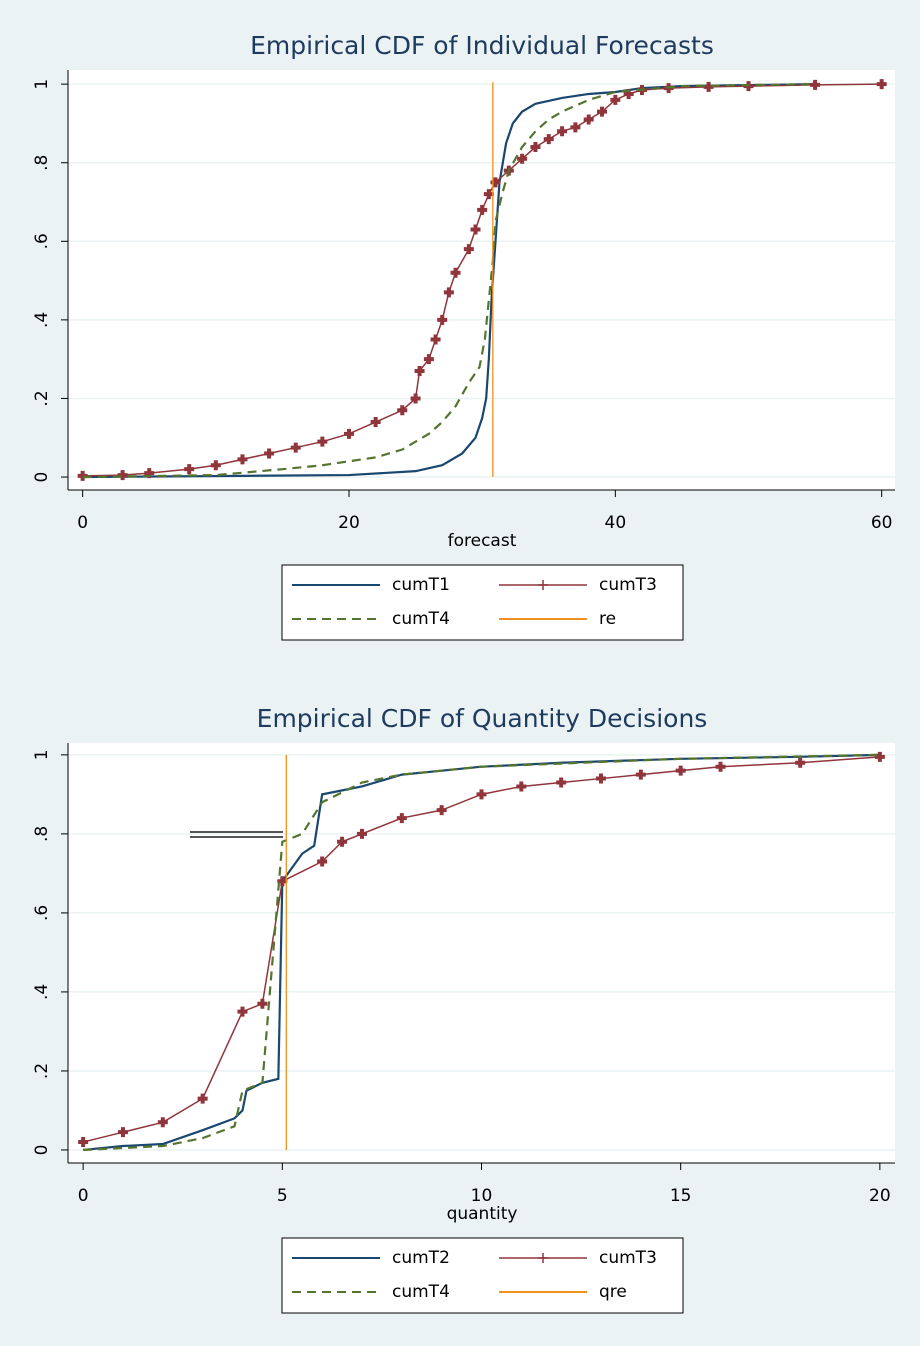  I want to click on legend-label: cumT1, so click(421, 585).